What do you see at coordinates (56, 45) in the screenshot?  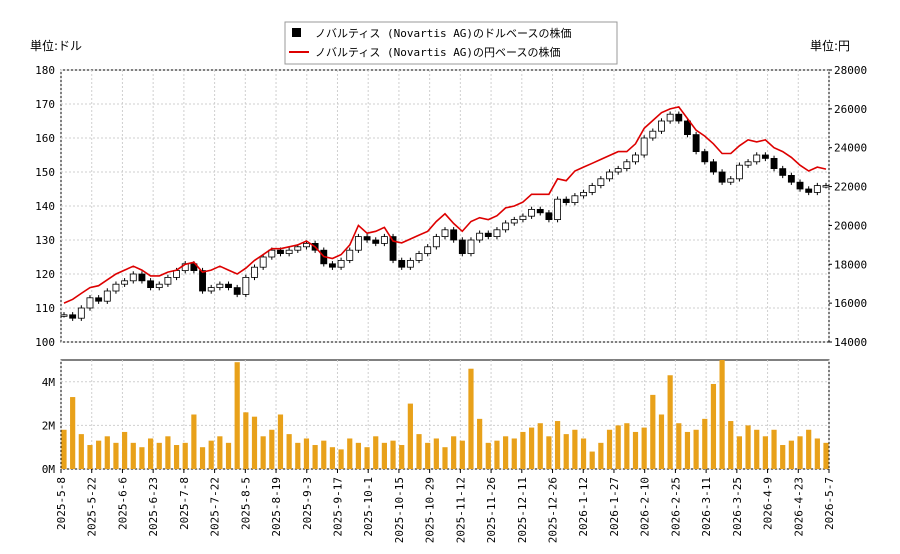 I see `left-axis-unit-label: 単位:ドル` at bounding box center [56, 45].